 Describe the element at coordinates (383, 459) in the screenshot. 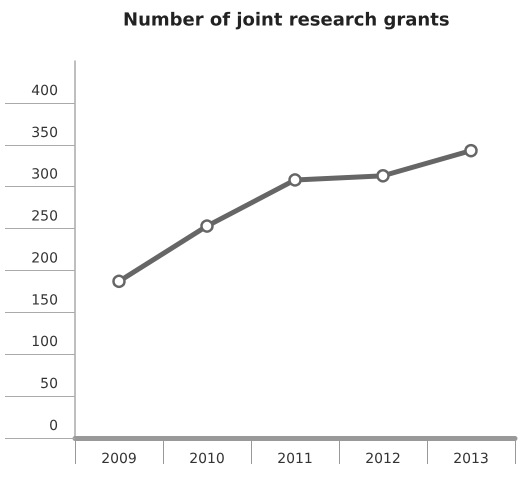

I see `x-tick-label: 2012` at that location.